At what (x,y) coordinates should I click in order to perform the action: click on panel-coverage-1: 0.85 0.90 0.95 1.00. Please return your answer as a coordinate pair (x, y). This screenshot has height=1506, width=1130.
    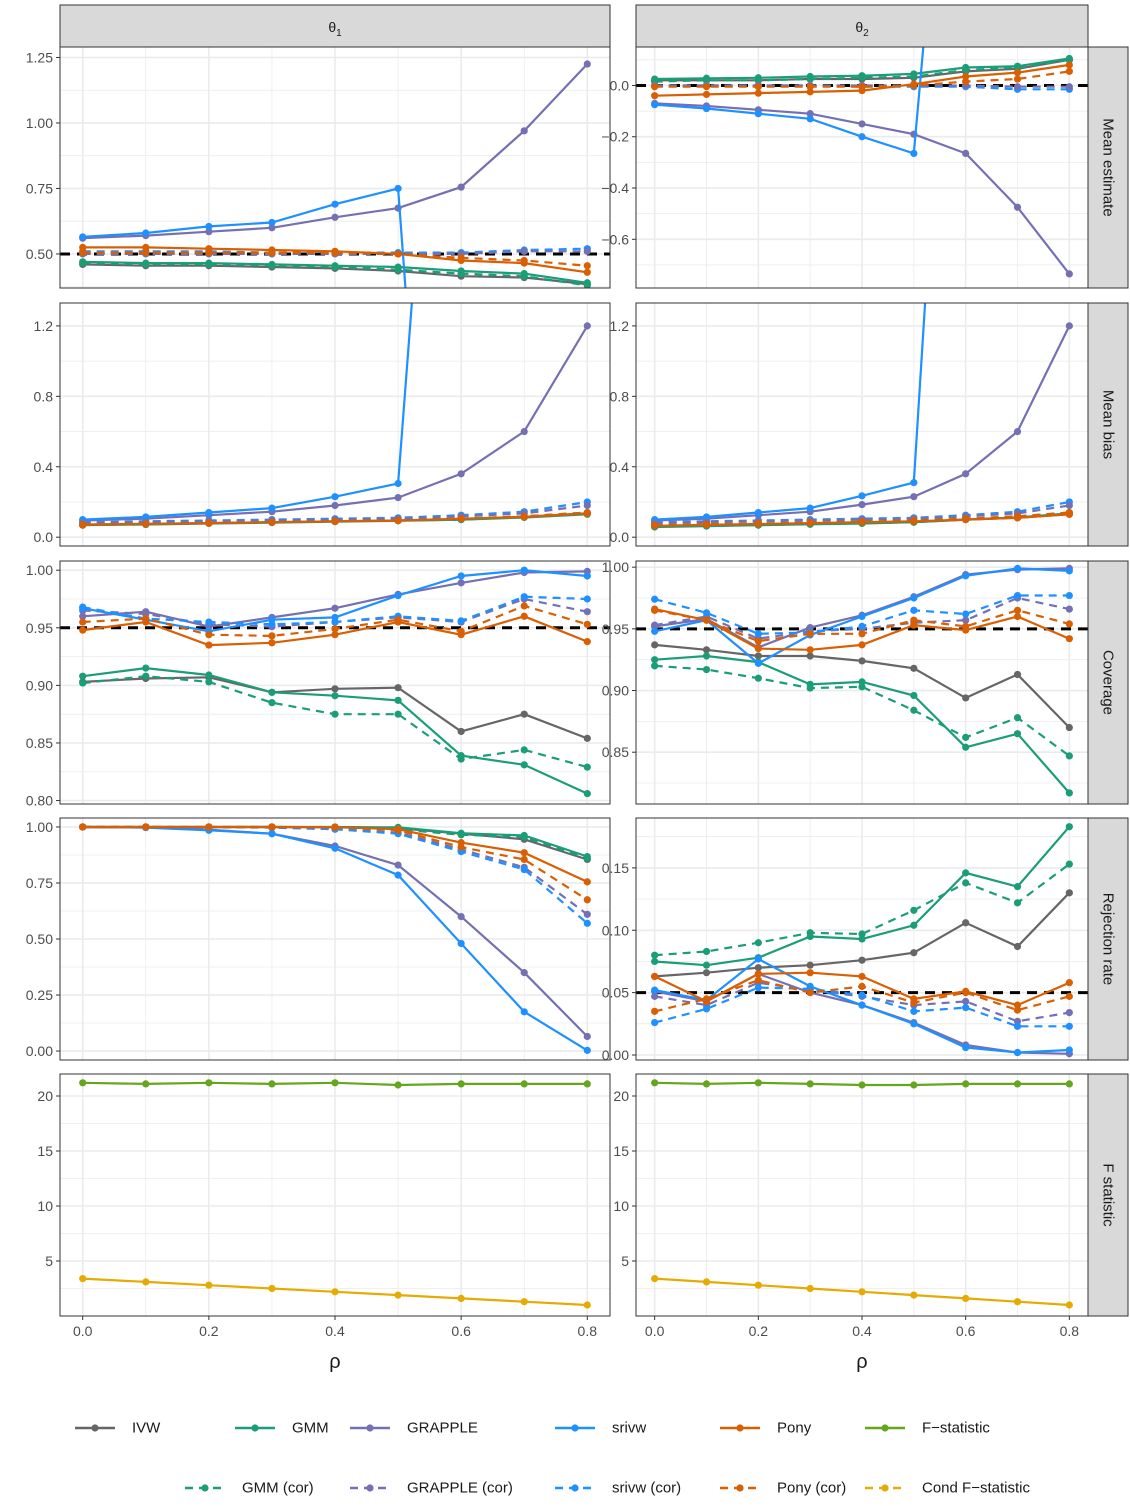
    Looking at the image, I should click on (845, 682).